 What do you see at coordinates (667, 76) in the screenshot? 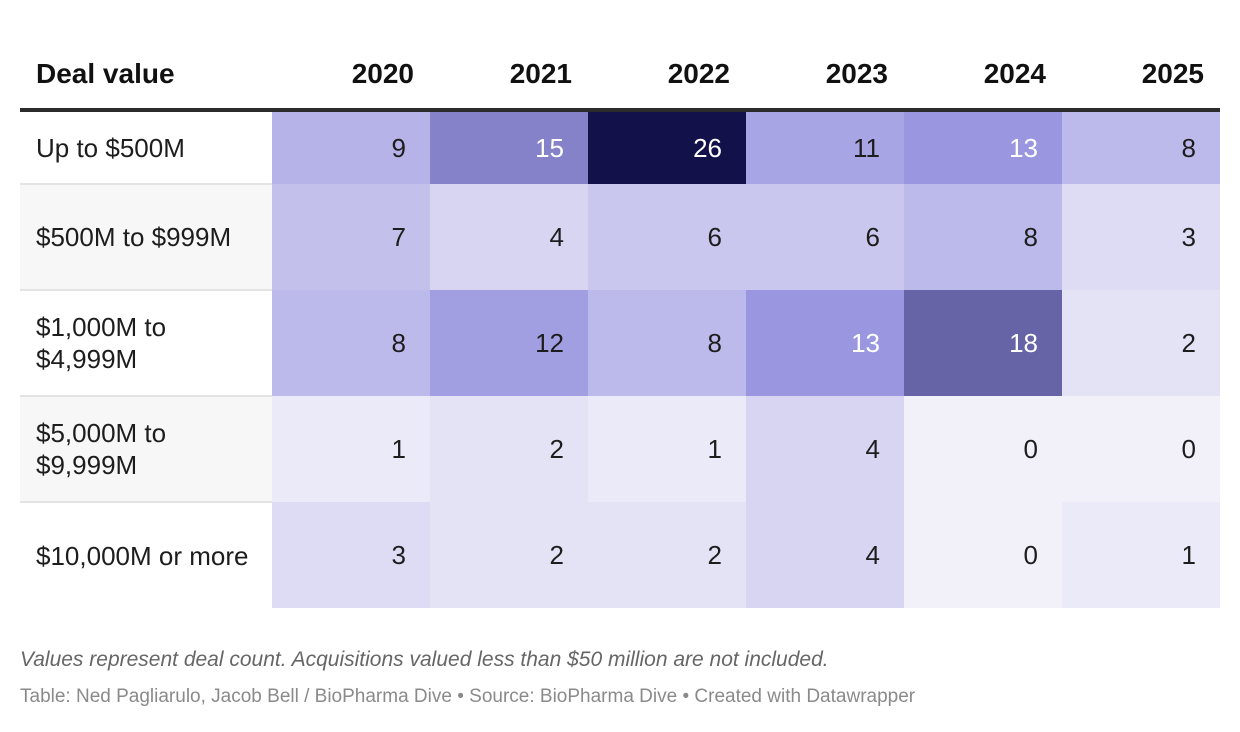
I see `column-header: 2022` at bounding box center [667, 76].